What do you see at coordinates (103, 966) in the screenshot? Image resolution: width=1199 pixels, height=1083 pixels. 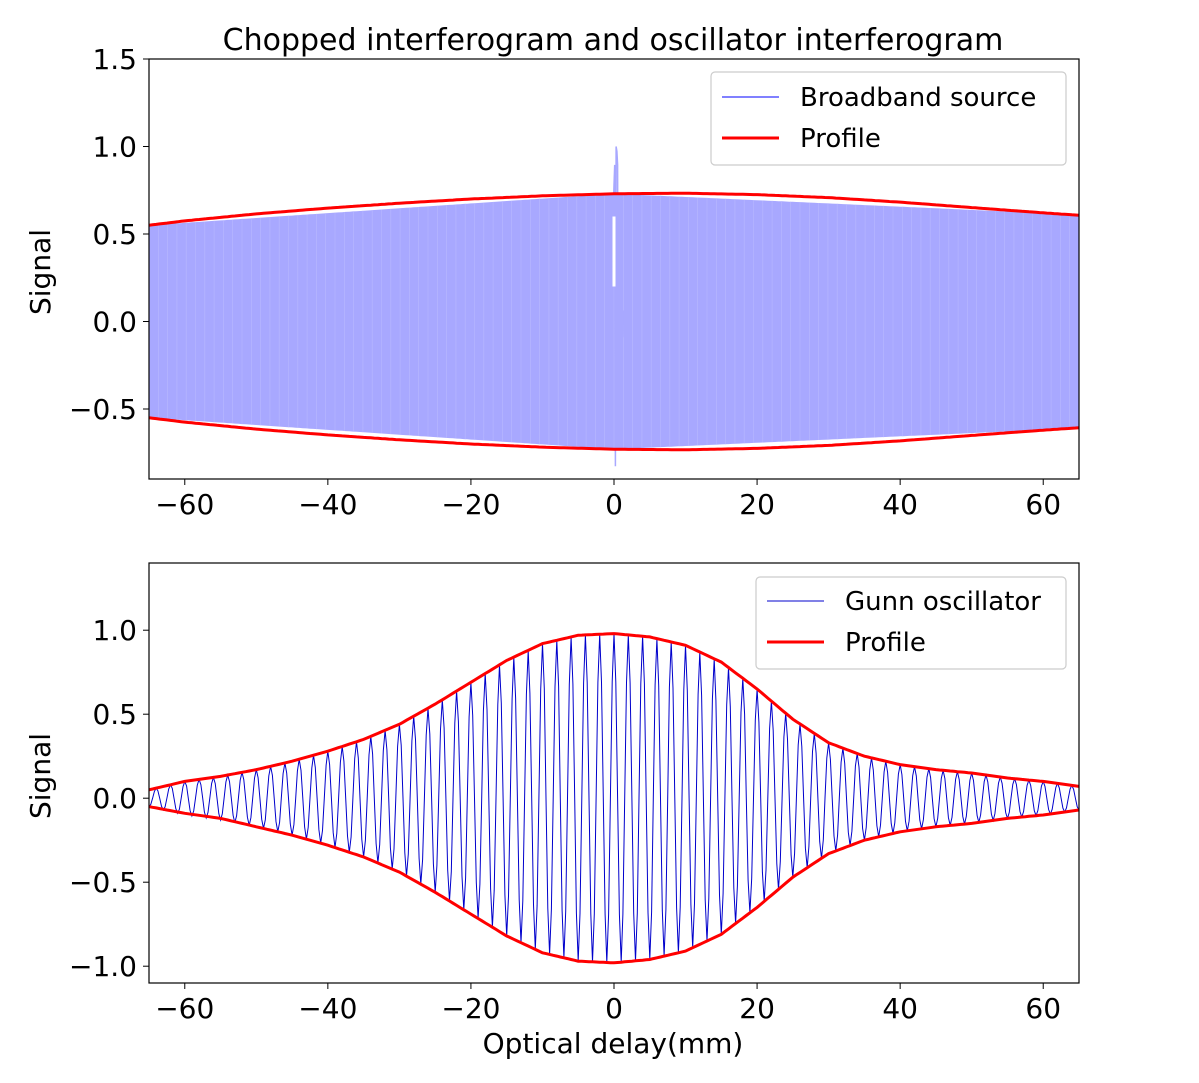 I see `bottom-y-tick-label: −1.0` at bounding box center [103, 966].